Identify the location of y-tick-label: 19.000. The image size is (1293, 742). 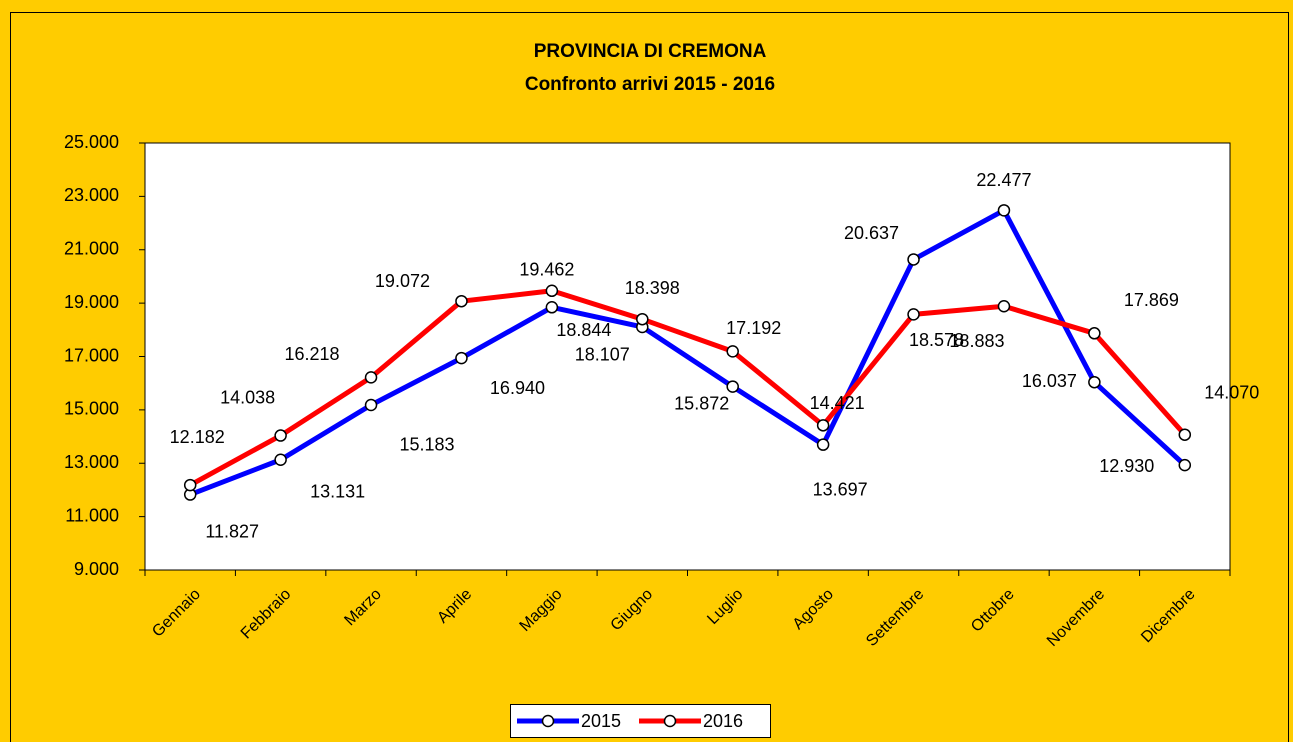
(91, 302).